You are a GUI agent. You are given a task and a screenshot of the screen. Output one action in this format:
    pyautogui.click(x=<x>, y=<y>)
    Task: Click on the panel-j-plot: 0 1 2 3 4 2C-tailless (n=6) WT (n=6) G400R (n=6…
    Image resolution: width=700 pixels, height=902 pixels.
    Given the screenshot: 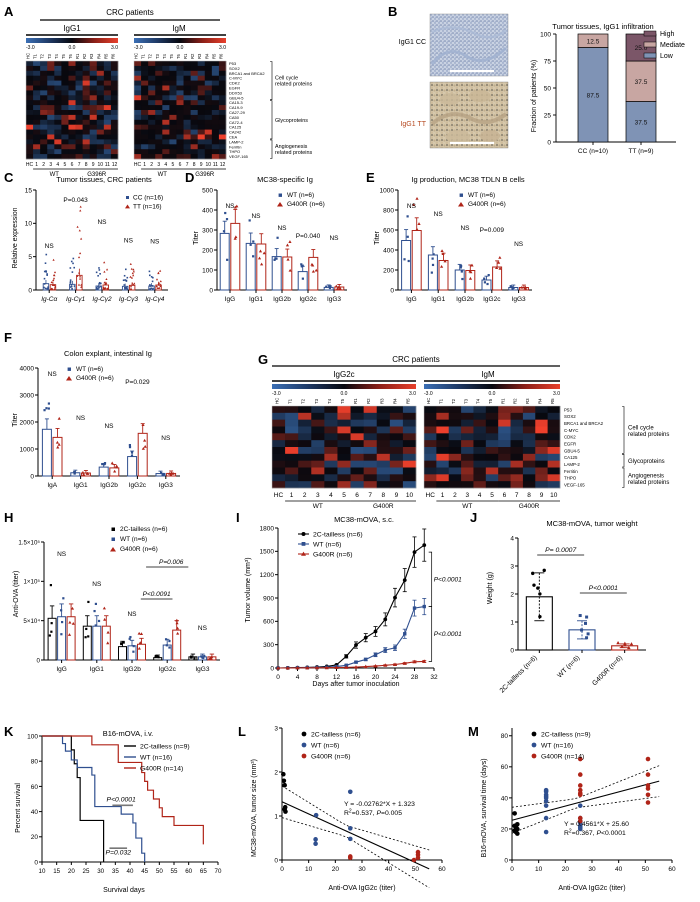 What is the action you would take?
    pyautogui.click(x=572, y=615)
    